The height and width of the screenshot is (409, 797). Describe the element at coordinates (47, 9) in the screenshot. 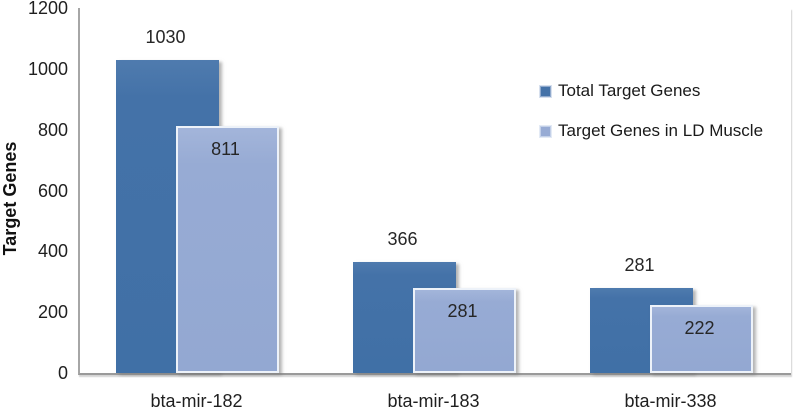

I see `y-tick-label: 1200` at that location.